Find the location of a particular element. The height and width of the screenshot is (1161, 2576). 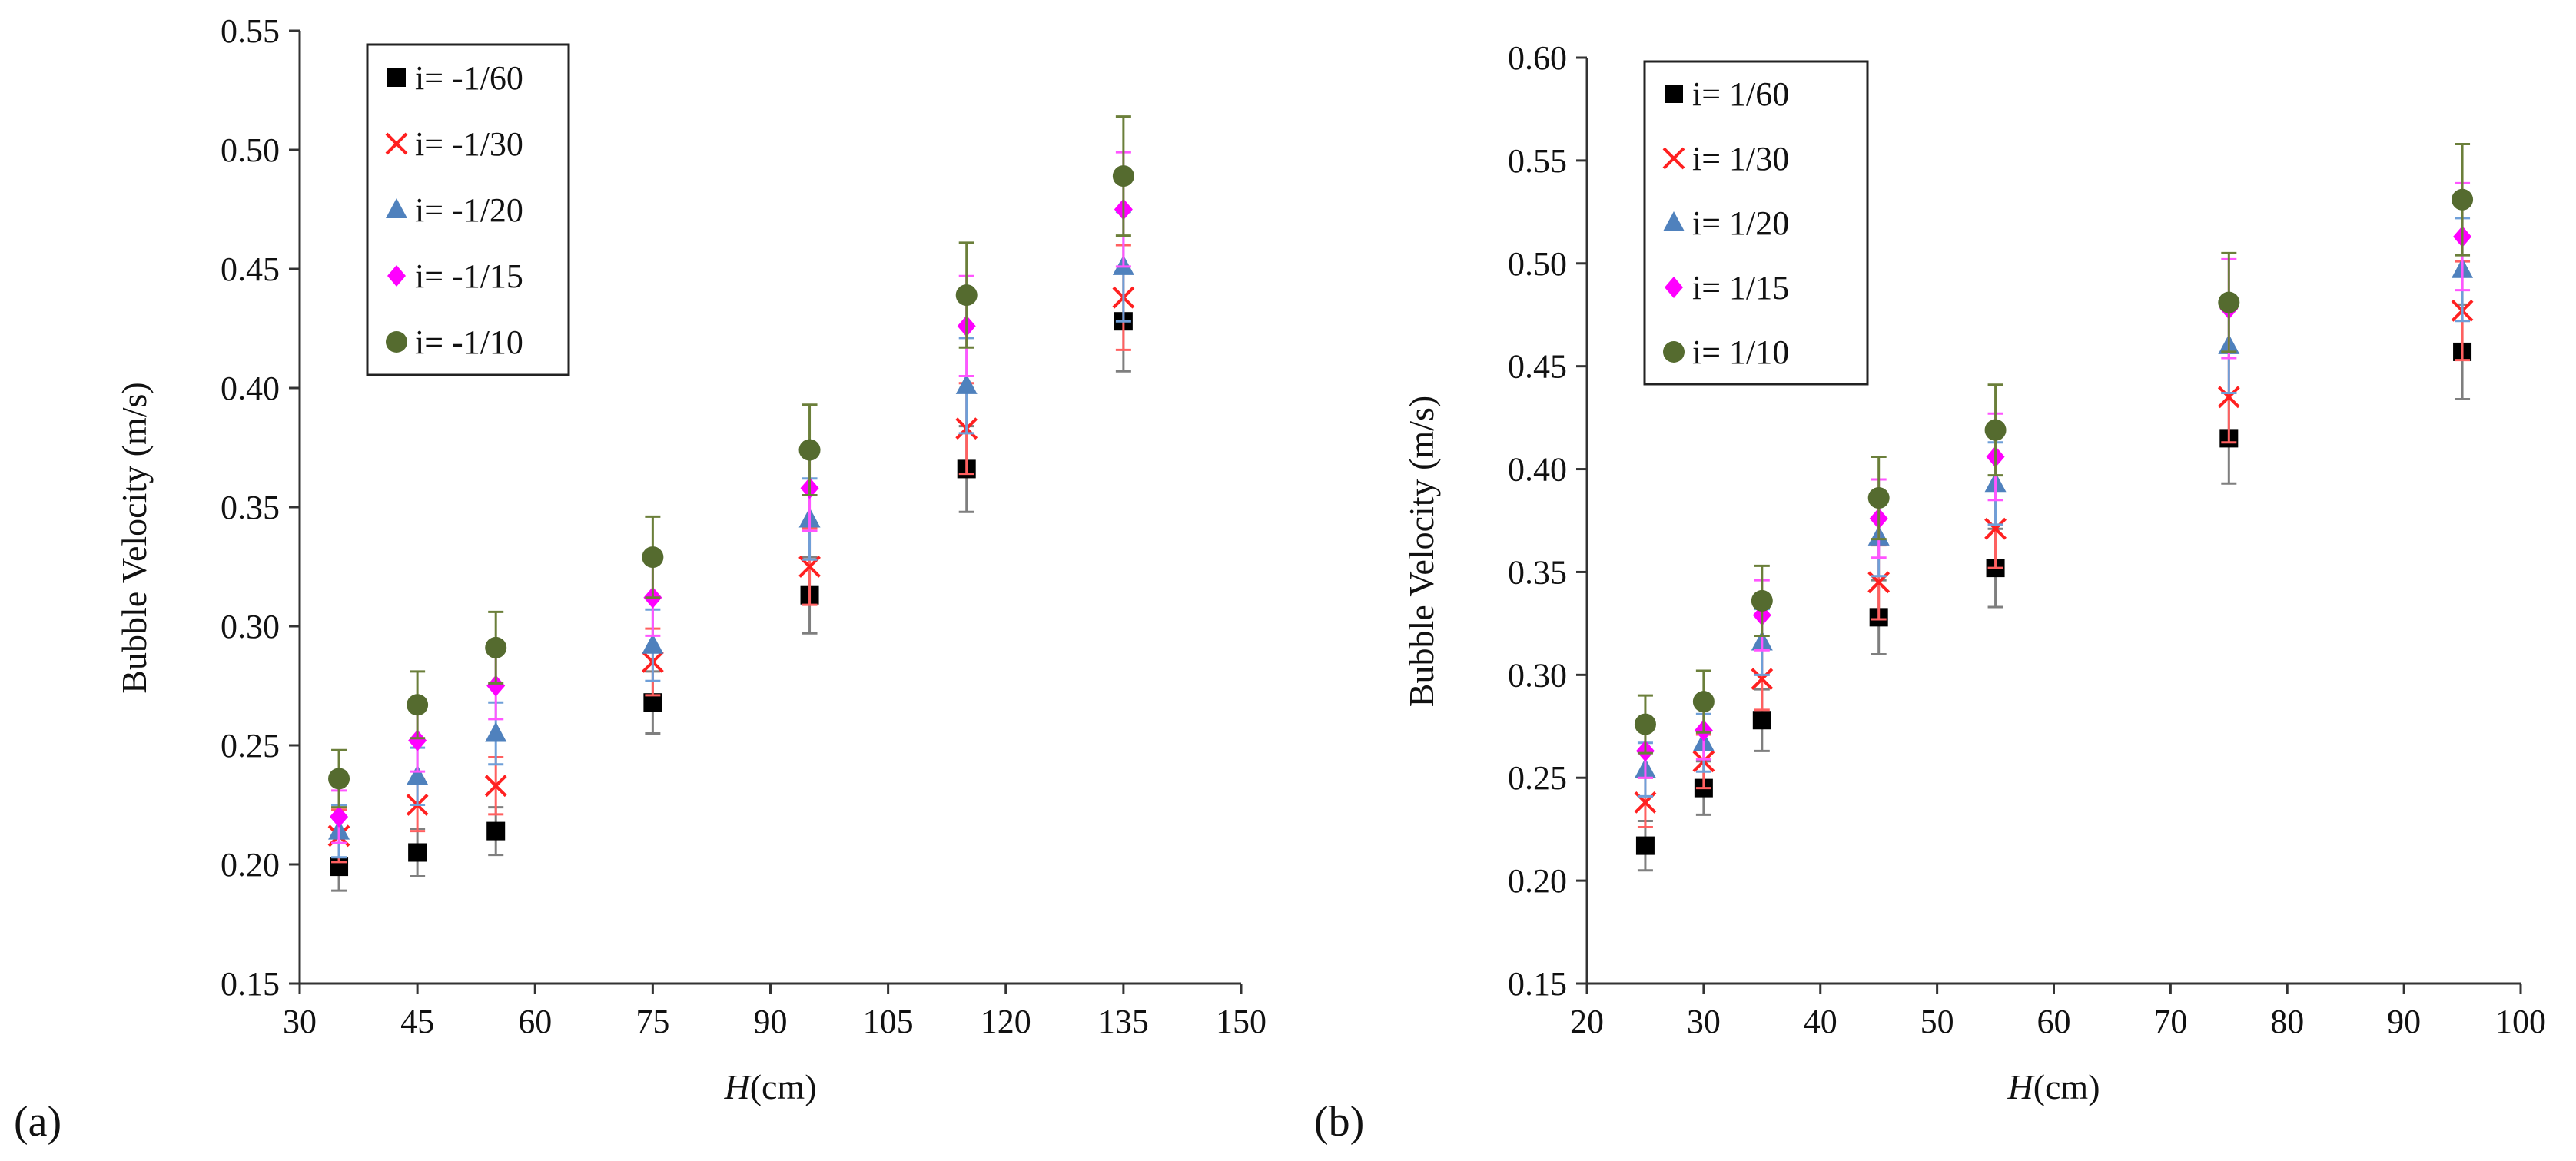

b-y-tick-label: 0.20 is located at coordinates (1537, 881).